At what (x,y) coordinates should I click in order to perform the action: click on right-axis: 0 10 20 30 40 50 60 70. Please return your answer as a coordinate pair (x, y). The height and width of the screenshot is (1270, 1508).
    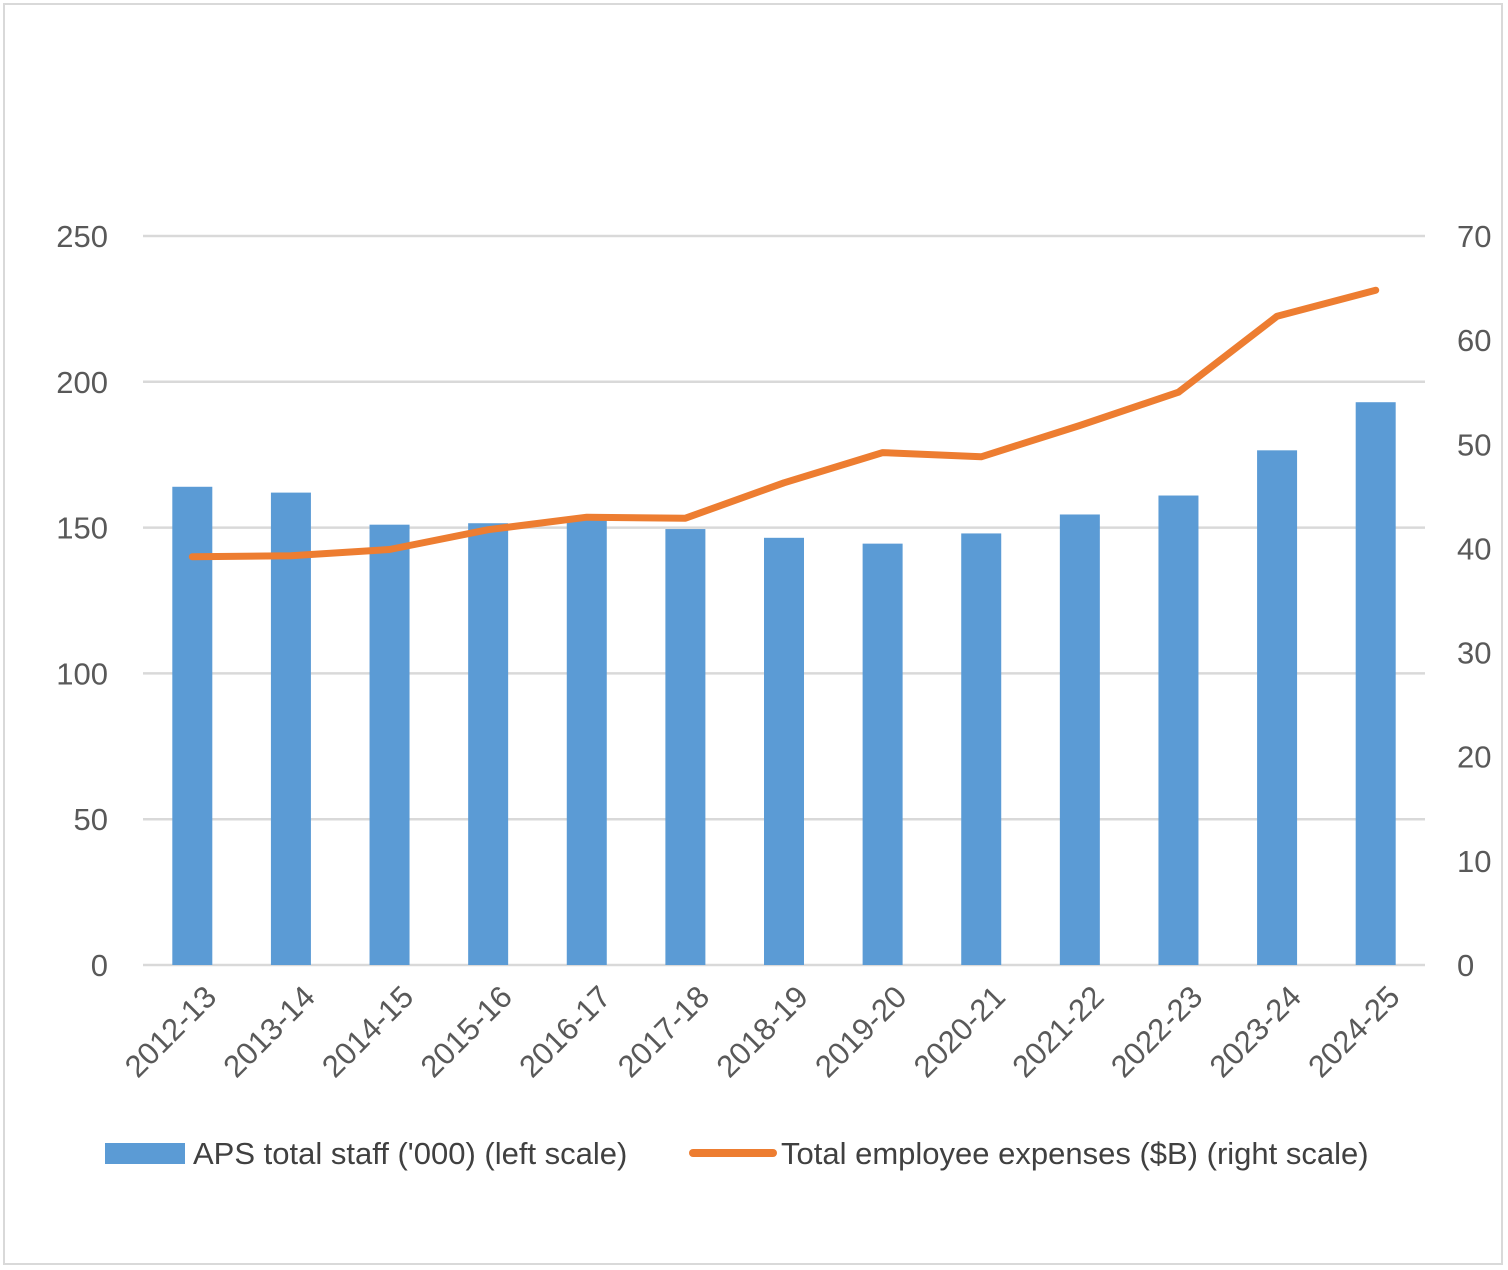
    Looking at the image, I should click on (1474, 601).